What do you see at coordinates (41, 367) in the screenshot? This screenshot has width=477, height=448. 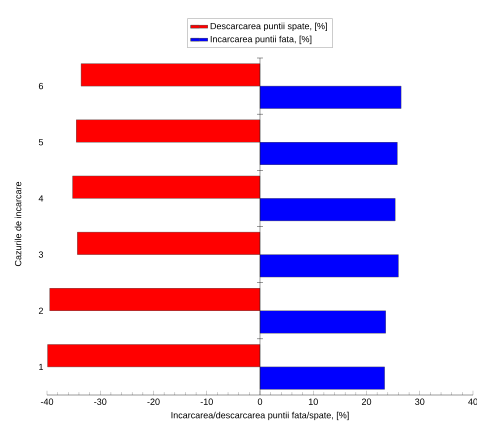 I see `y-tick-label: 1` at bounding box center [41, 367].